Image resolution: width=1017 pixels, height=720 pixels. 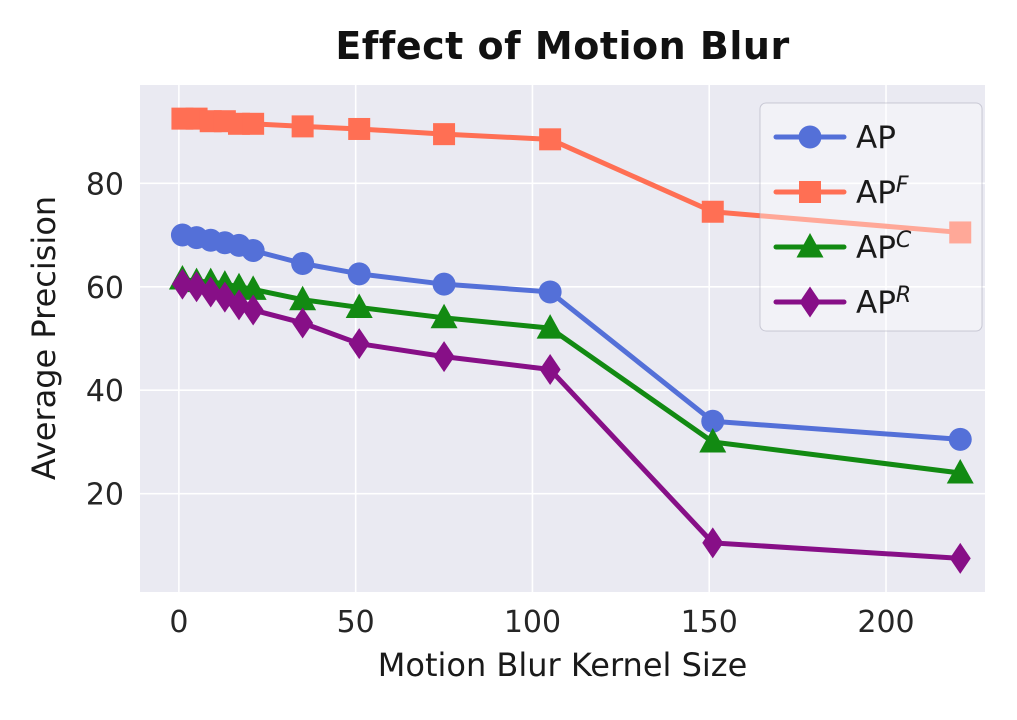 What do you see at coordinates (178, 622) in the screenshot?
I see `x-tick-label: 0` at bounding box center [178, 622].